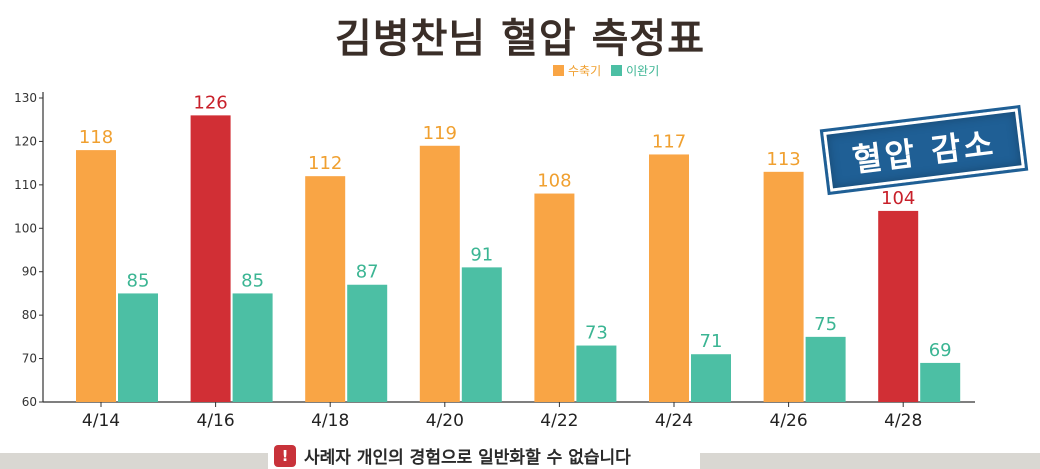 The width and height of the screenshot is (1040, 469). I want to click on data-label-systolic: 126, so click(210, 102).